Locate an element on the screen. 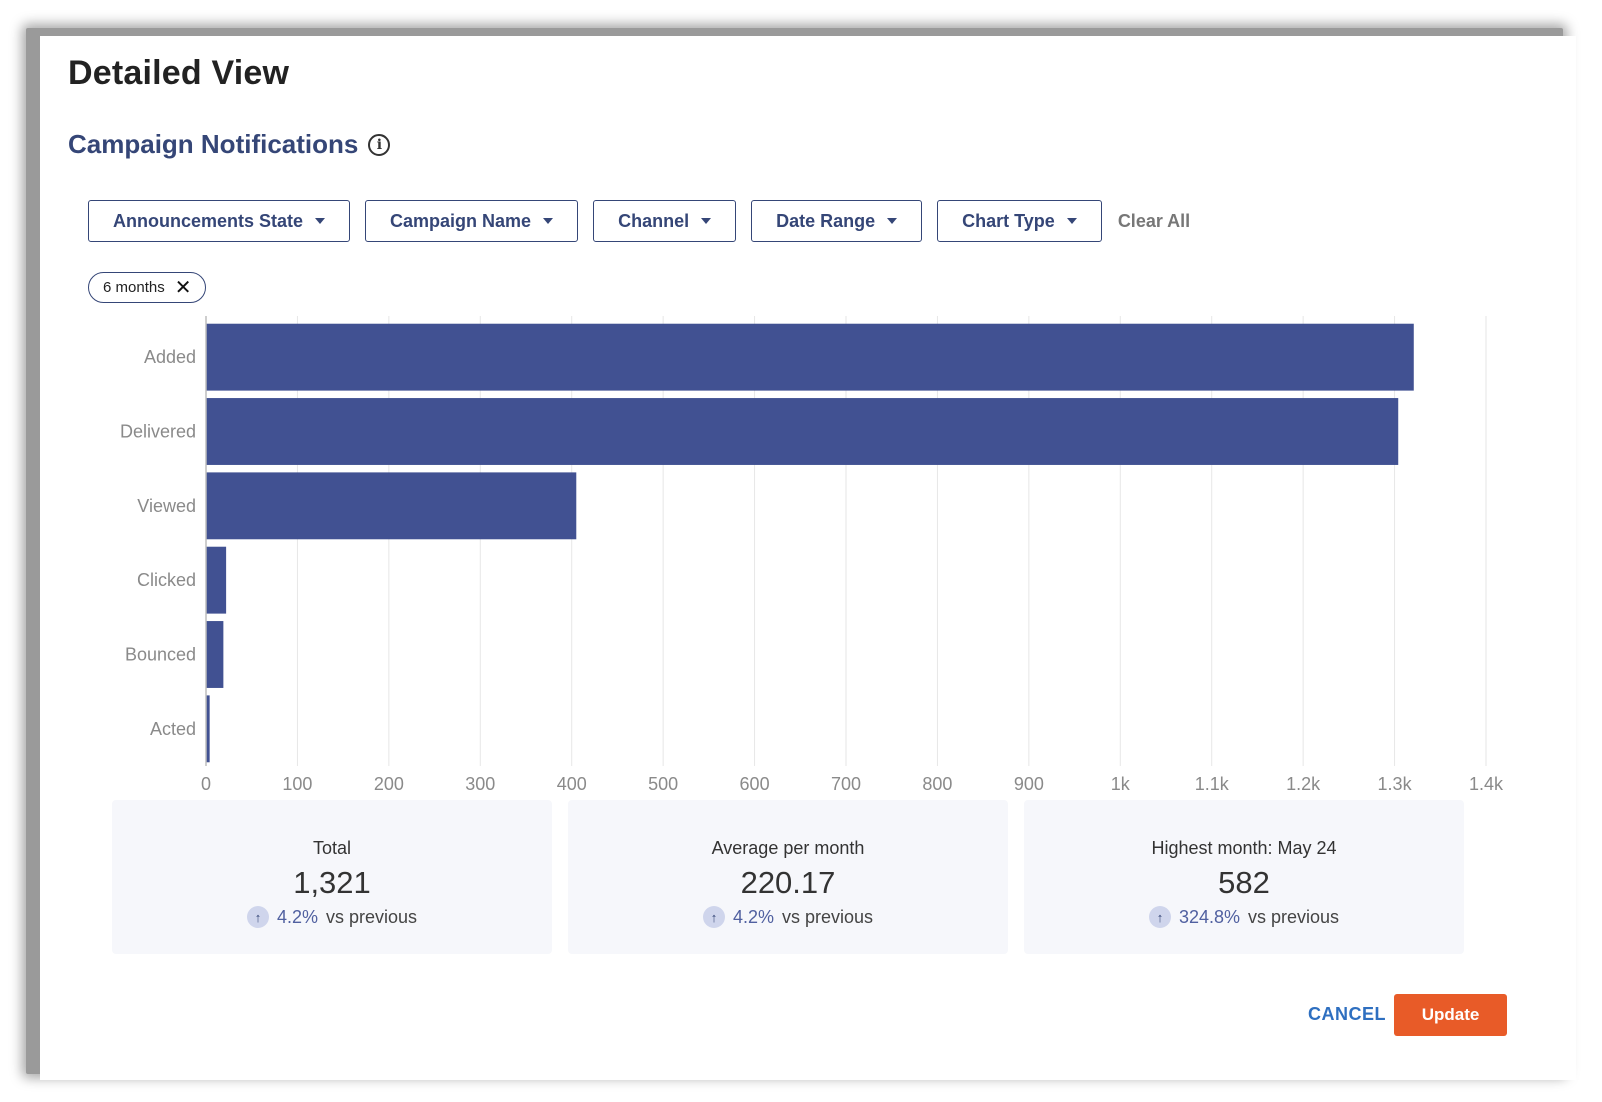 This screenshot has width=1602, height=1102. section-title: Campaign Notifications i is located at coordinates (229, 144).